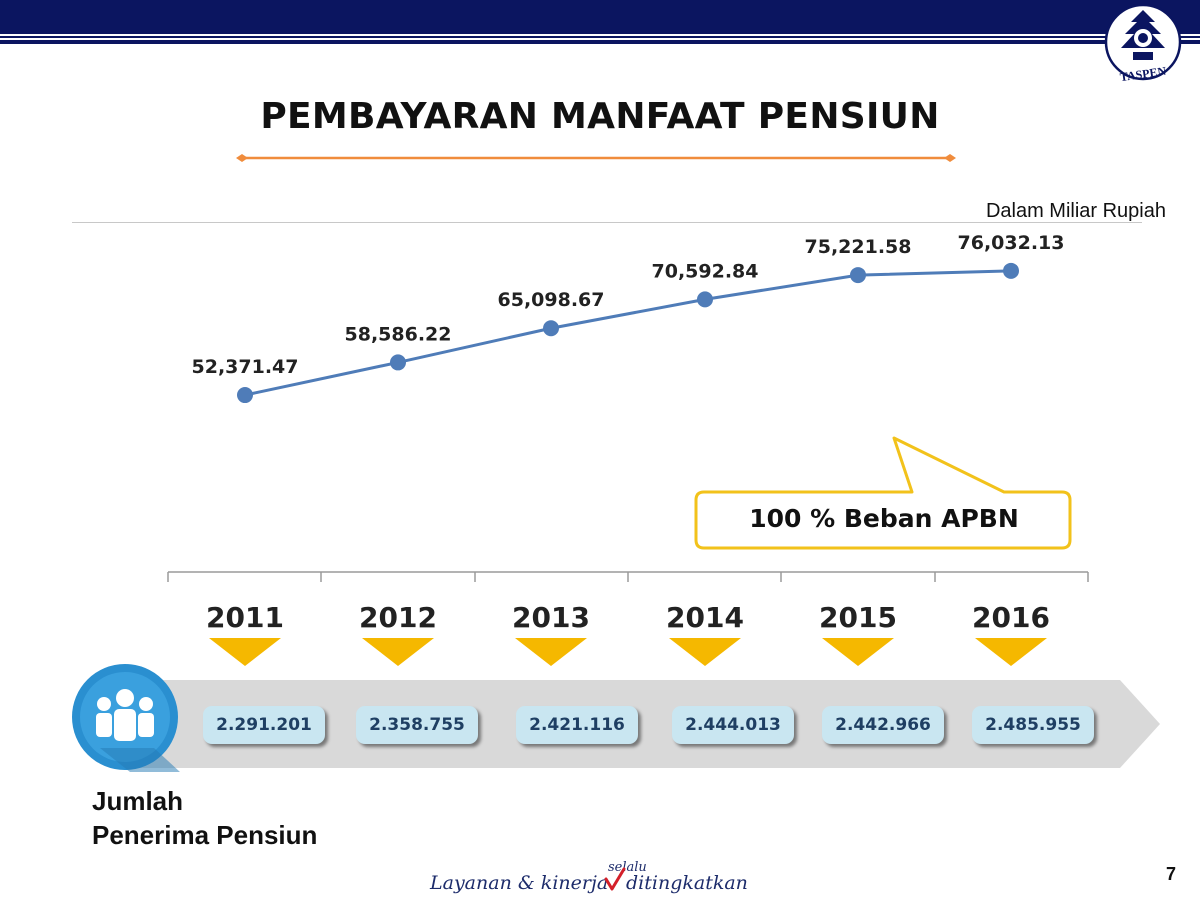 This screenshot has height=900, width=1200. What do you see at coordinates (138, 801) in the screenshot?
I see `recipients-label-line1: Jumlah` at bounding box center [138, 801].